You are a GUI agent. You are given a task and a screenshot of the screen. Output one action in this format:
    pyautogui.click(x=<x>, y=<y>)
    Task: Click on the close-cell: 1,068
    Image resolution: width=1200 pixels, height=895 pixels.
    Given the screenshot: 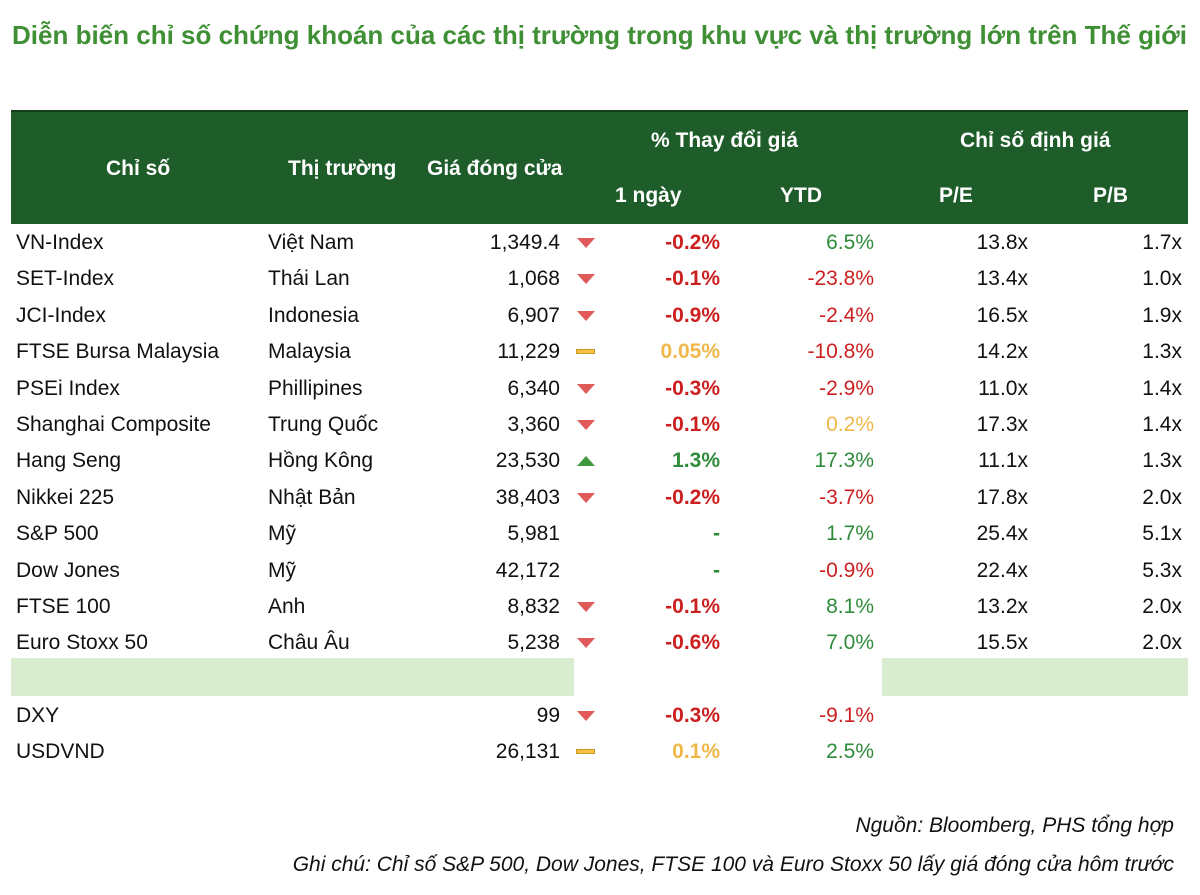 What is the action you would take?
    pyautogui.click(x=533, y=279)
    